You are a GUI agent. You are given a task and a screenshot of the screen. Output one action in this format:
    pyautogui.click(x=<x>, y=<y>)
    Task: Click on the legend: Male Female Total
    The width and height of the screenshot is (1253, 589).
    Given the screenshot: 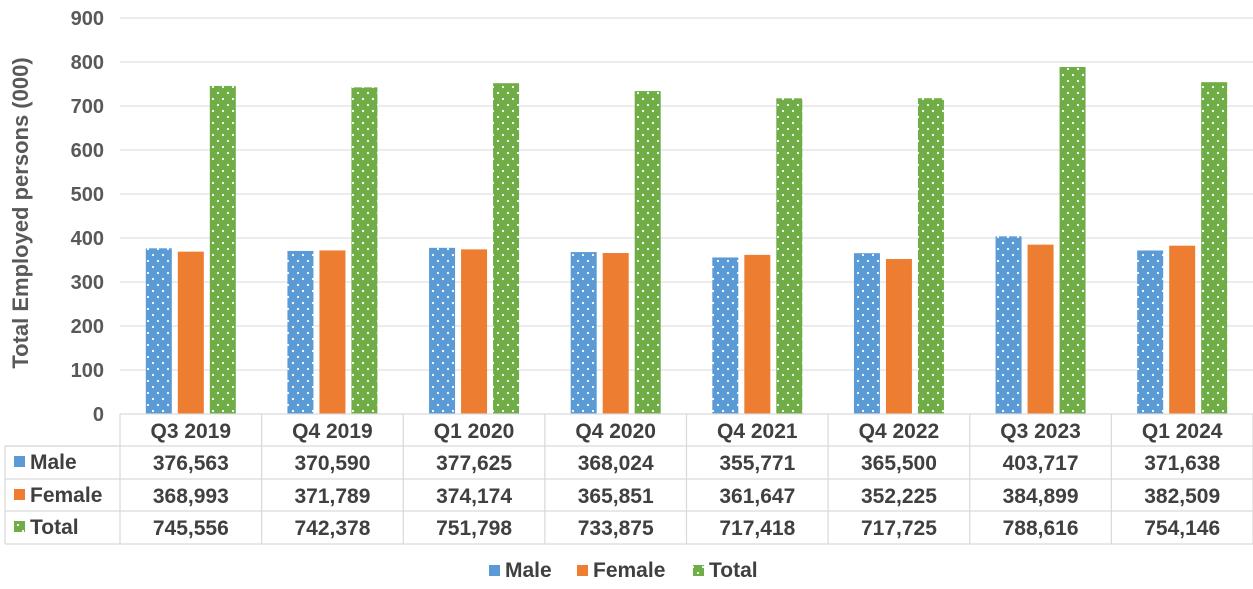 What is the action you would take?
    pyautogui.click(x=623, y=570)
    